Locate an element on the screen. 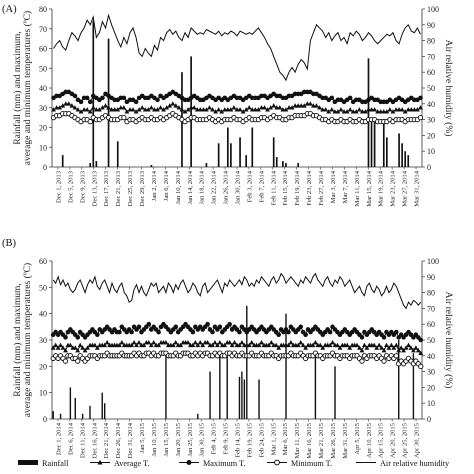 The height and width of the screenshot is (474, 474). left-tick-label: 60 is located at coordinates (43, 49).